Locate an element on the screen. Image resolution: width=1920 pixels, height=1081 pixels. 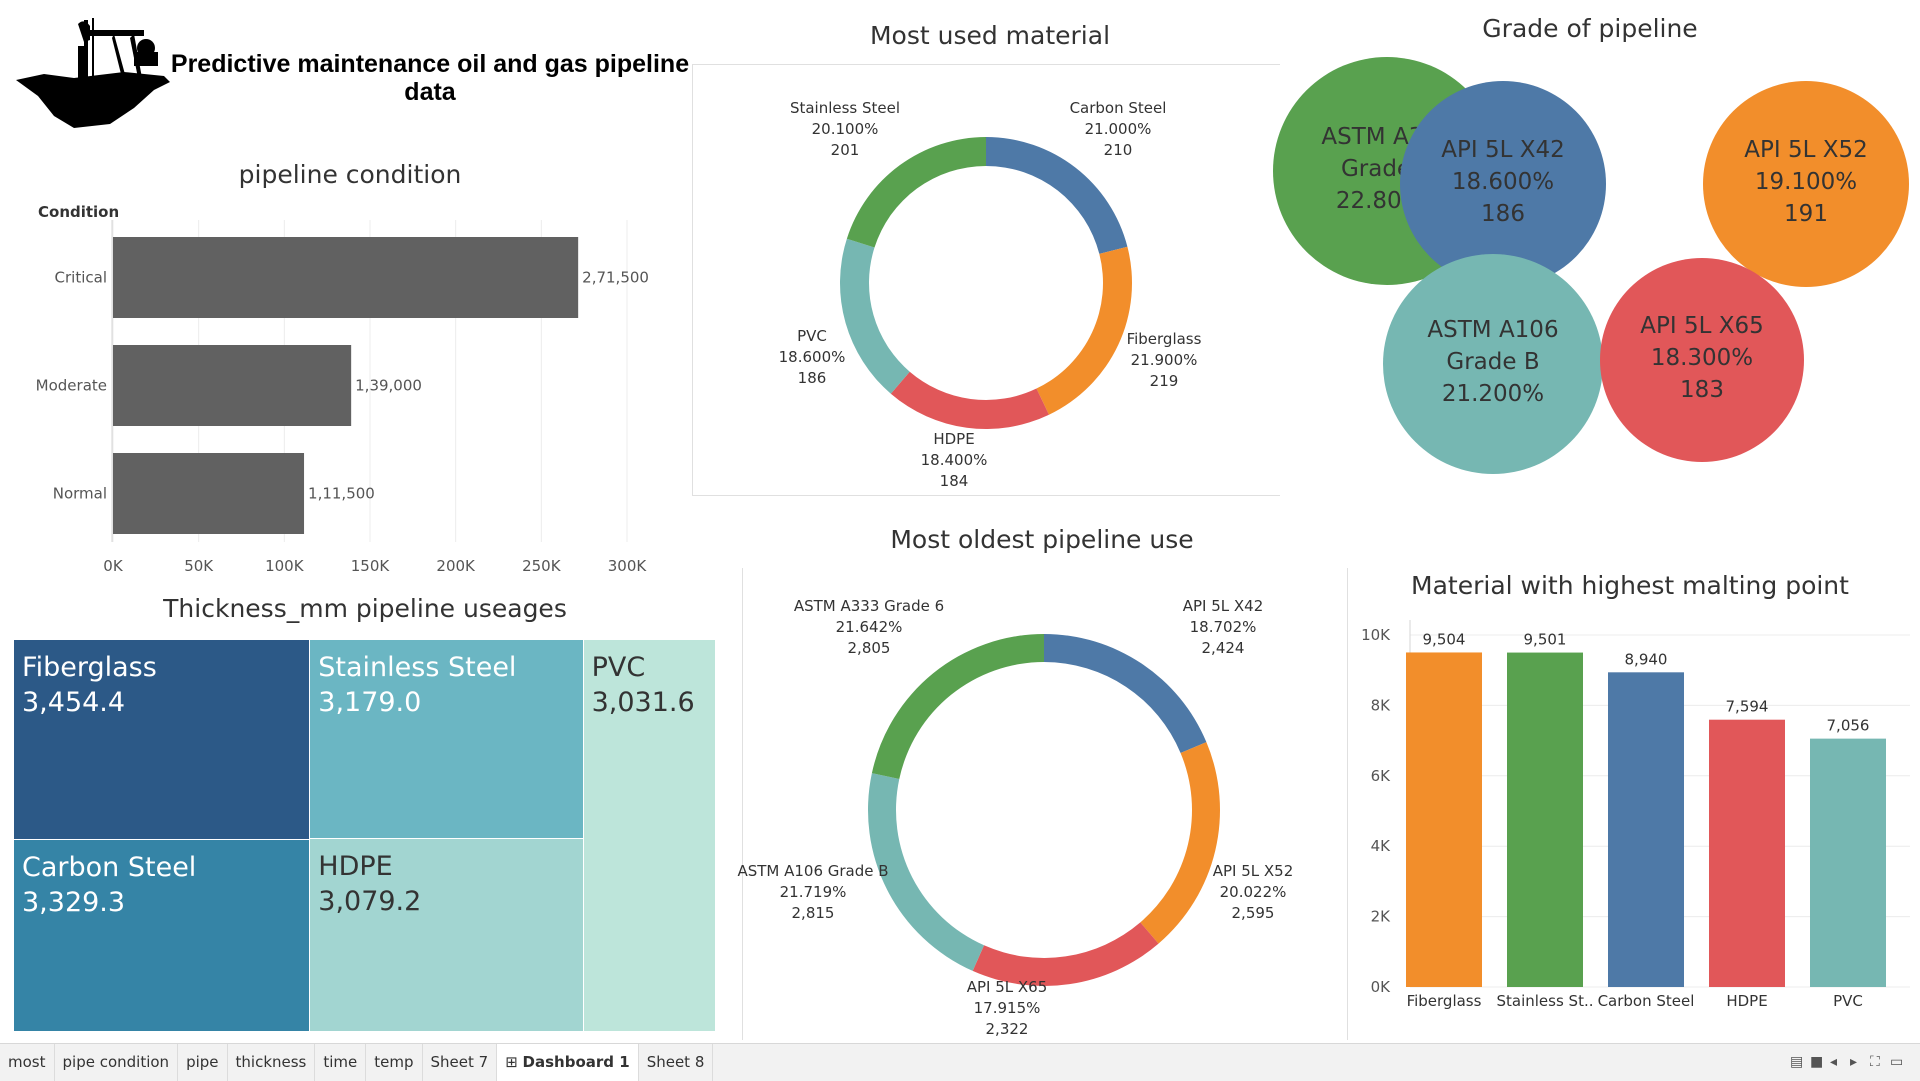
melting-category-label: Carbon Steel is located at coordinates (1646, 1001).